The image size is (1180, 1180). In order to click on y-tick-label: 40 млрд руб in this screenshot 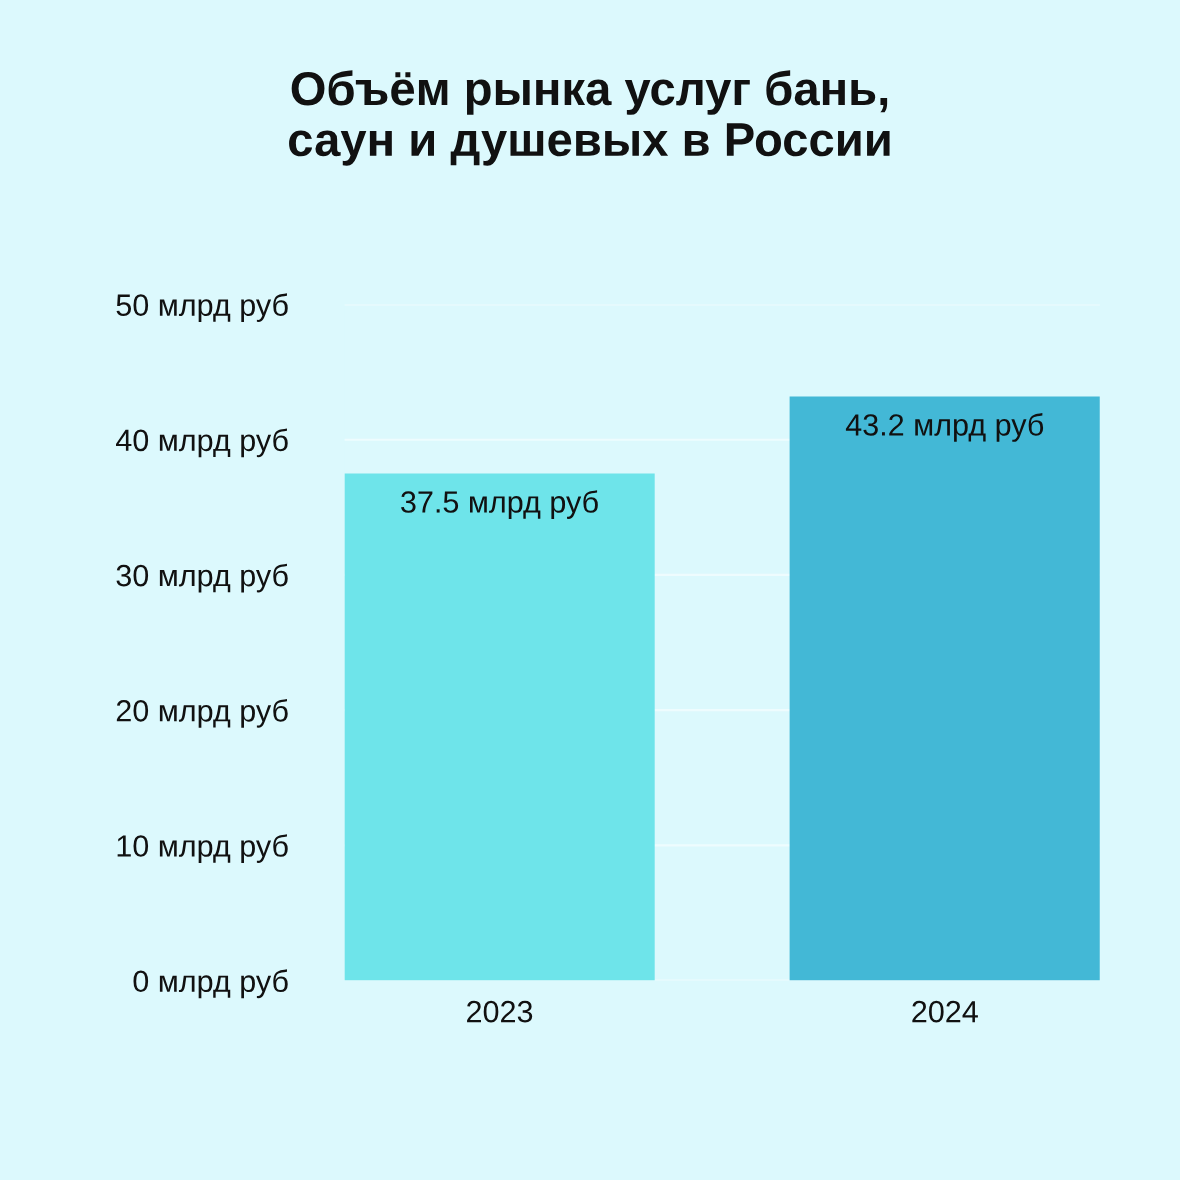, I will do `click(202, 443)`.